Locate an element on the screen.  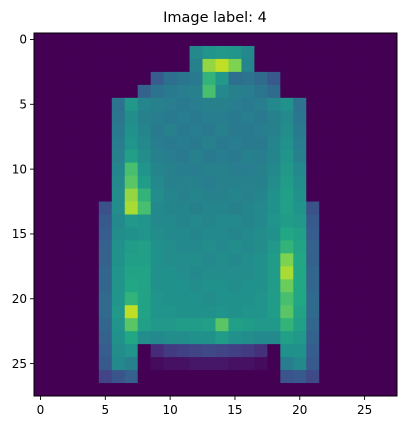
x-tick-label: 0 is located at coordinates (41, 410).